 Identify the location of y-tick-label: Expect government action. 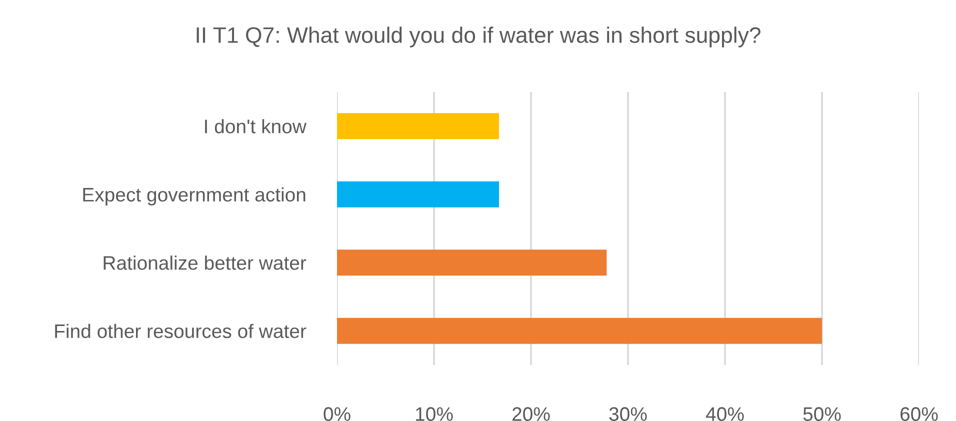
(194, 196).